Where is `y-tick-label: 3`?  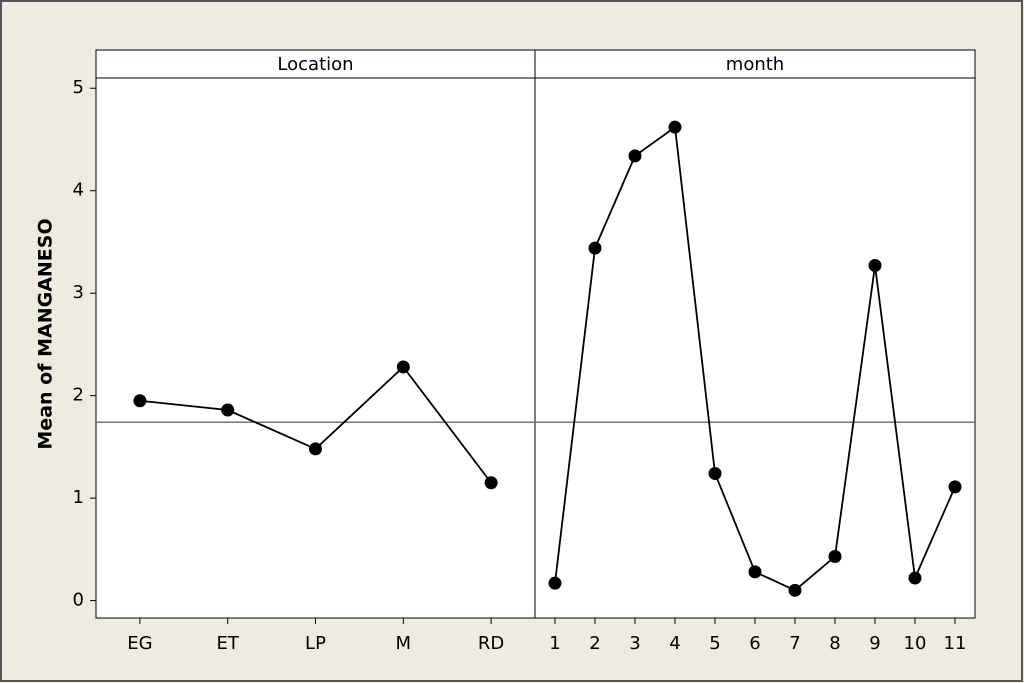 y-tick-label: 3 is located at coordinates (78, 292).